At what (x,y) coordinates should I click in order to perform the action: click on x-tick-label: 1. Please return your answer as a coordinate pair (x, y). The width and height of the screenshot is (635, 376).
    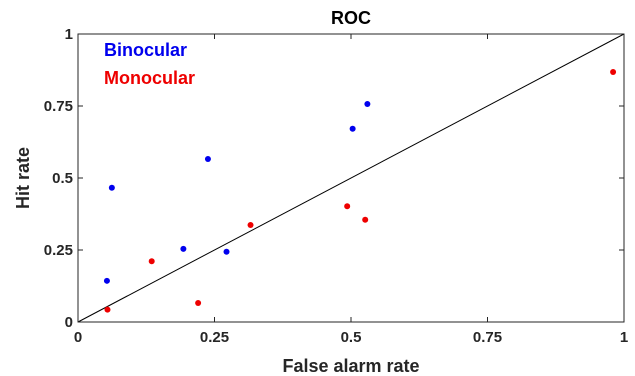
    Looking at the image, I should click on (624, 337).